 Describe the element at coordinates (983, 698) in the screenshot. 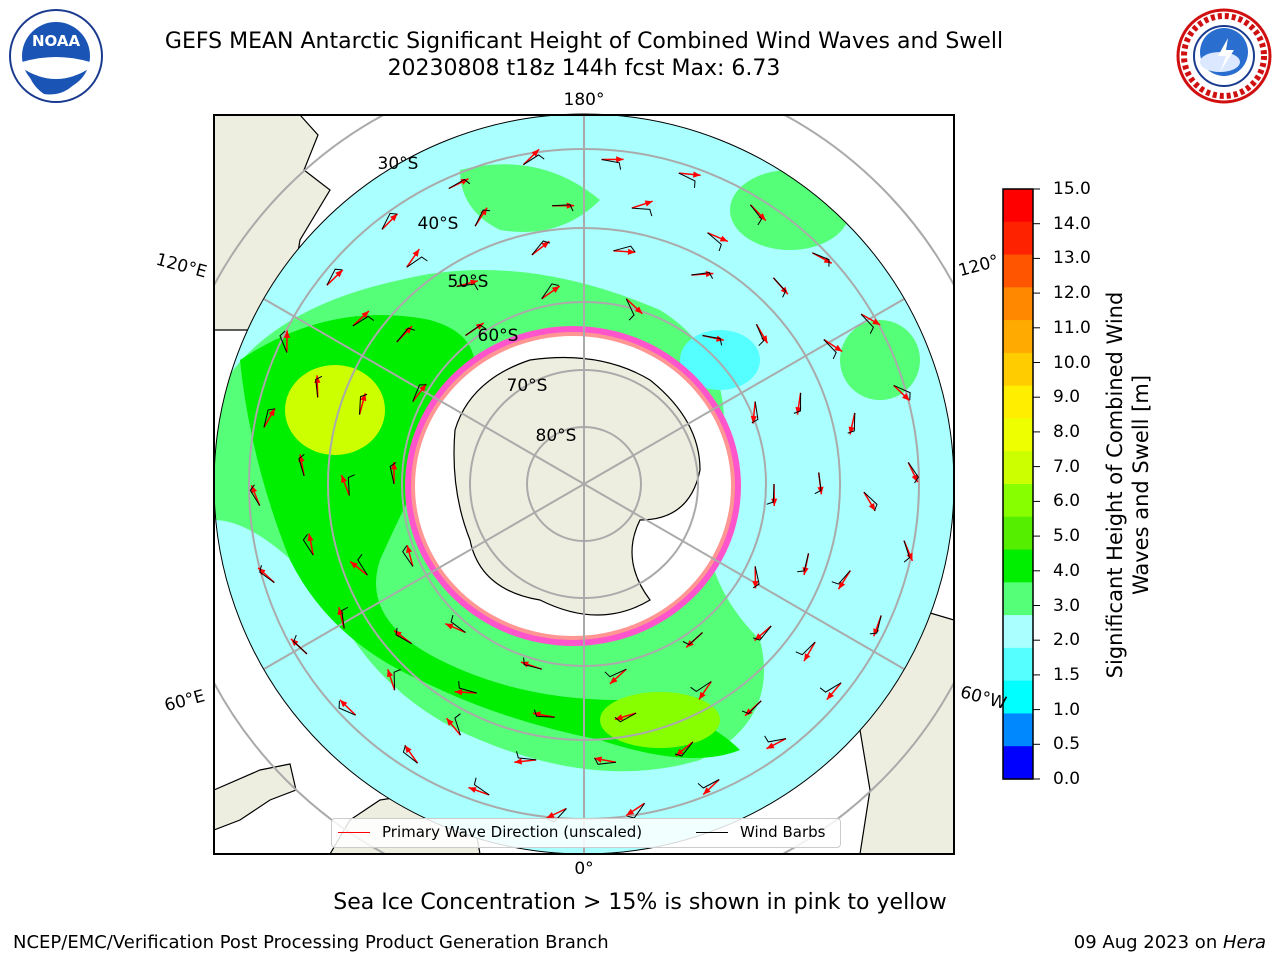

I see `lon-label-60w: 60°W` at that location.